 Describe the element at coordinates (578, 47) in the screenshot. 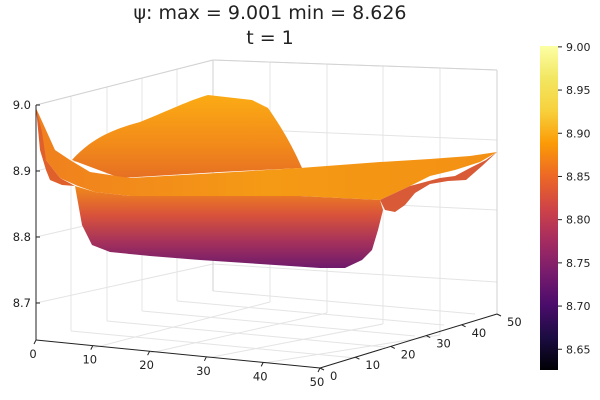

I see `colorbar-tick-label: 9.00` at that location.